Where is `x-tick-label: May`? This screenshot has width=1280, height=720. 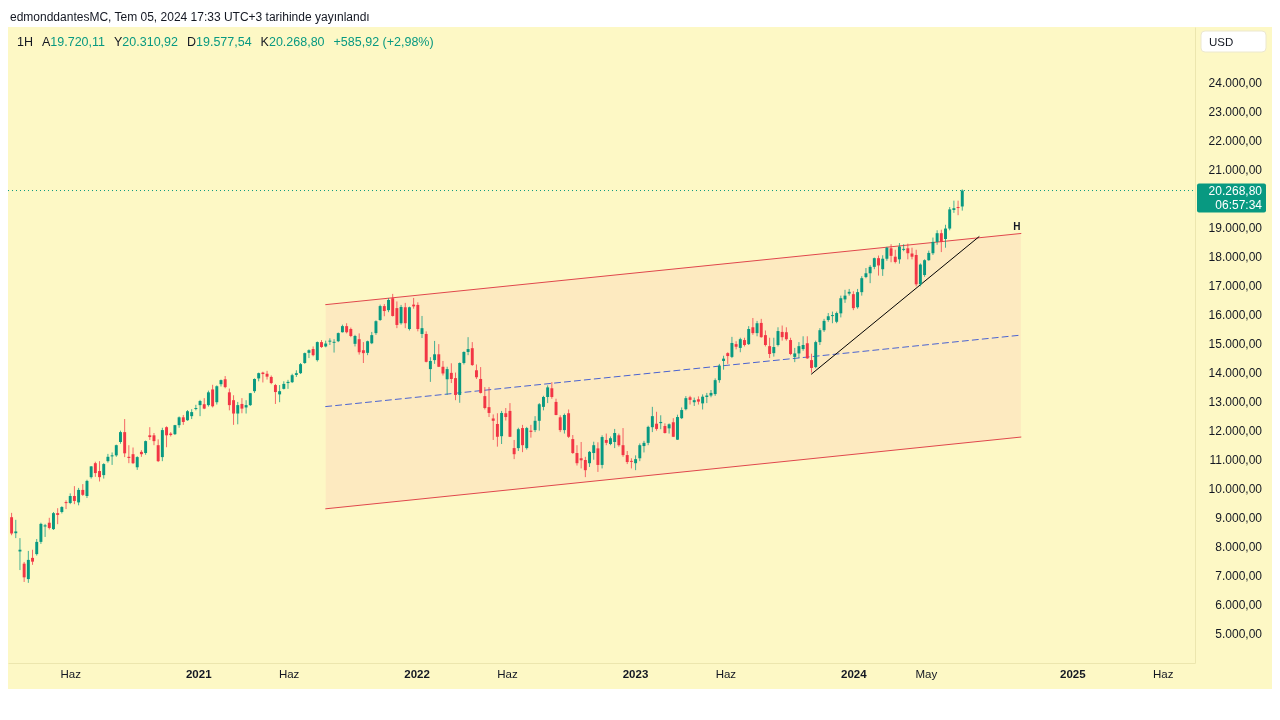
x-tick-label: May is located at coordinates (926, 674).